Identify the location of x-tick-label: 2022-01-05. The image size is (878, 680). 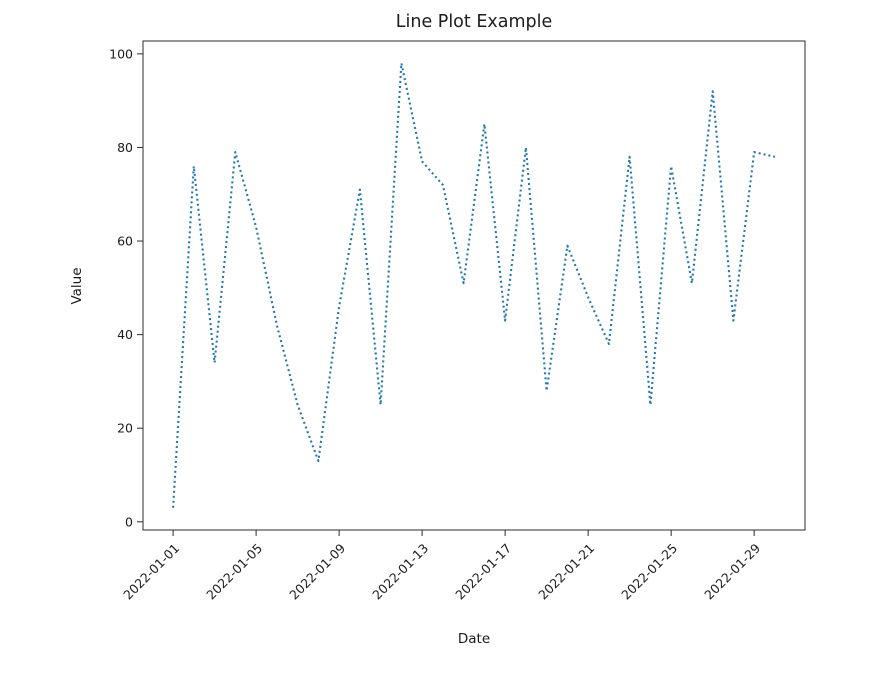
(234, 572).